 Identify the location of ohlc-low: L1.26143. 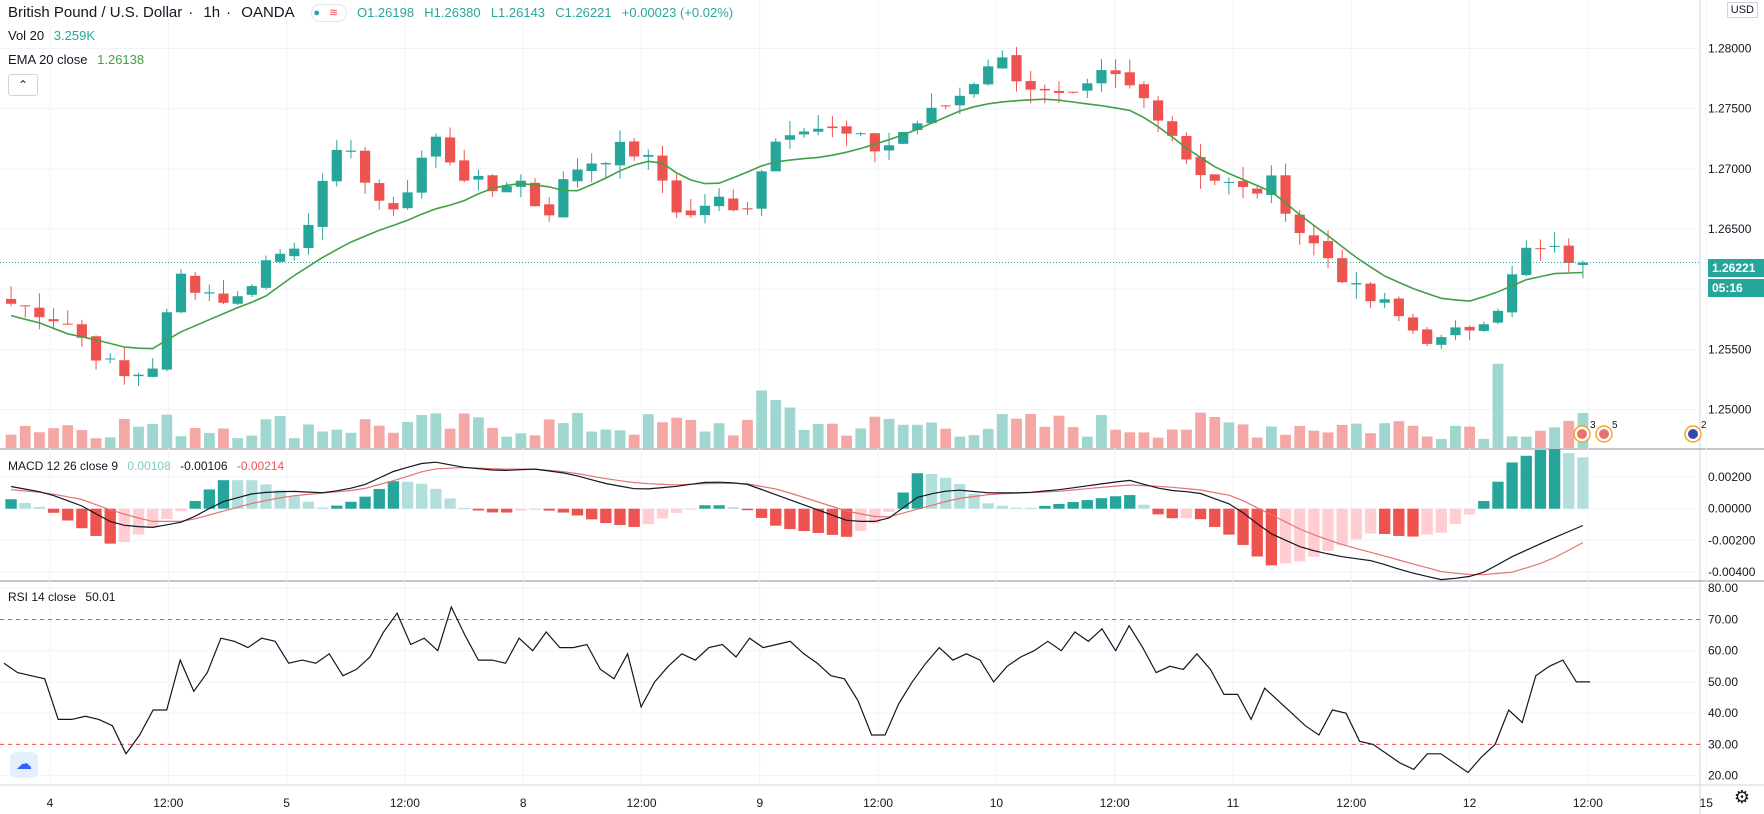
(518, 12).